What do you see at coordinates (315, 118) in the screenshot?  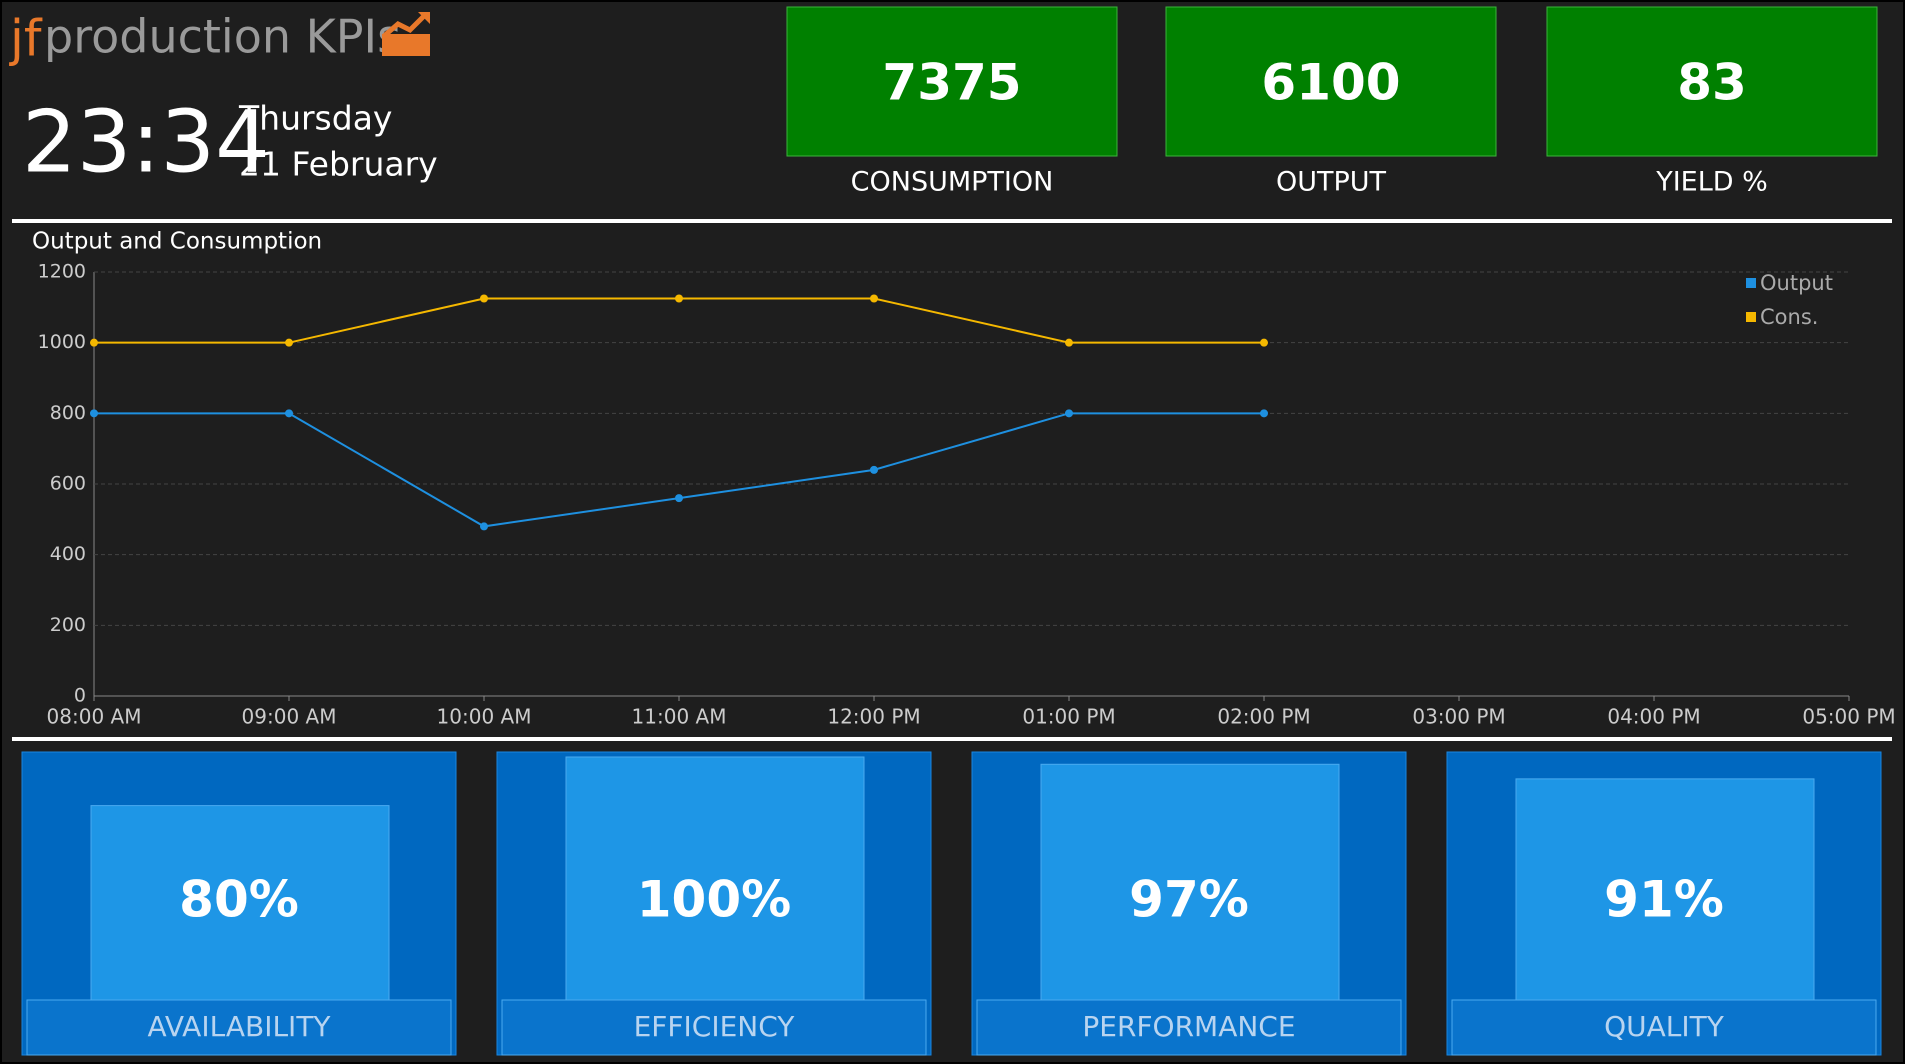 I see `weekday: Thursday` at bounding box center [315, 118].